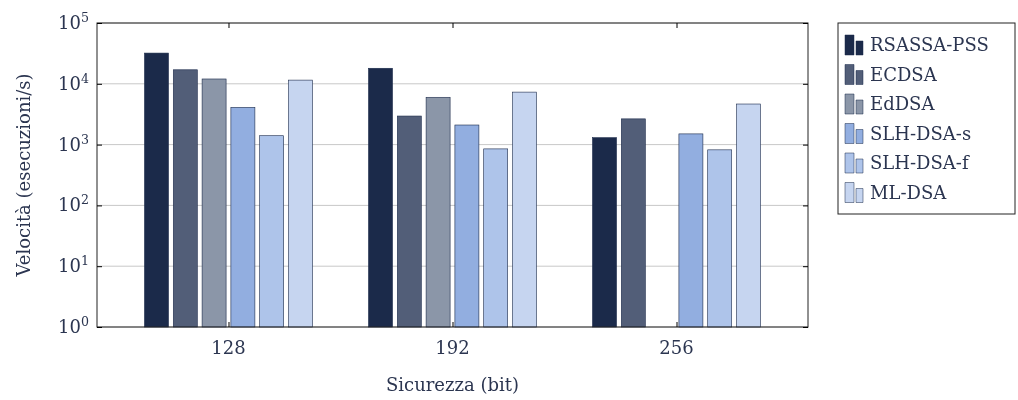 This screenshot has width=1018, height=400. Describe the element at coordinates (920, 162) in the screenshot. I see `legend-label: SLH-DSA-f` at that location.